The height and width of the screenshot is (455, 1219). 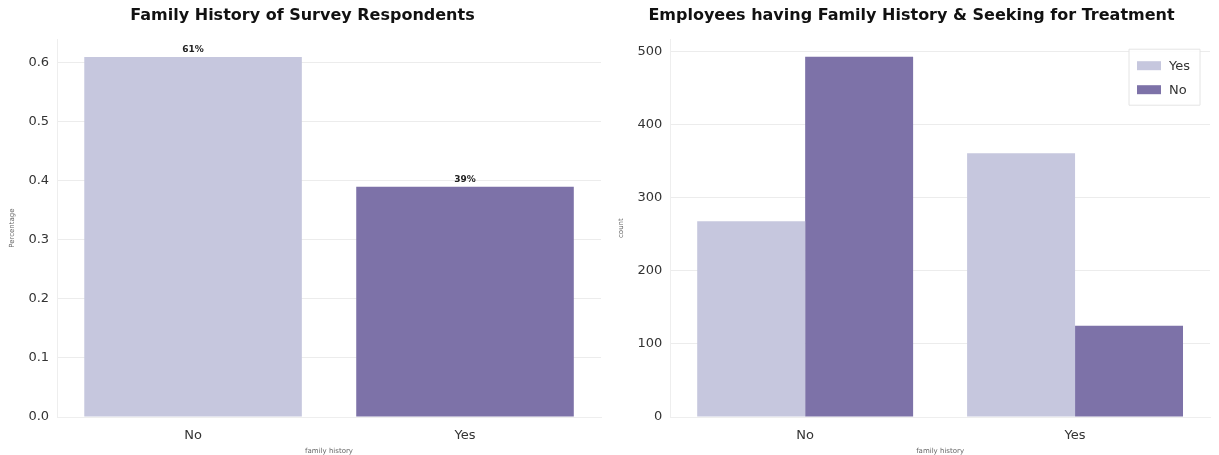 I want to click on y-tick-label: 0, so click(x=658, y=416).